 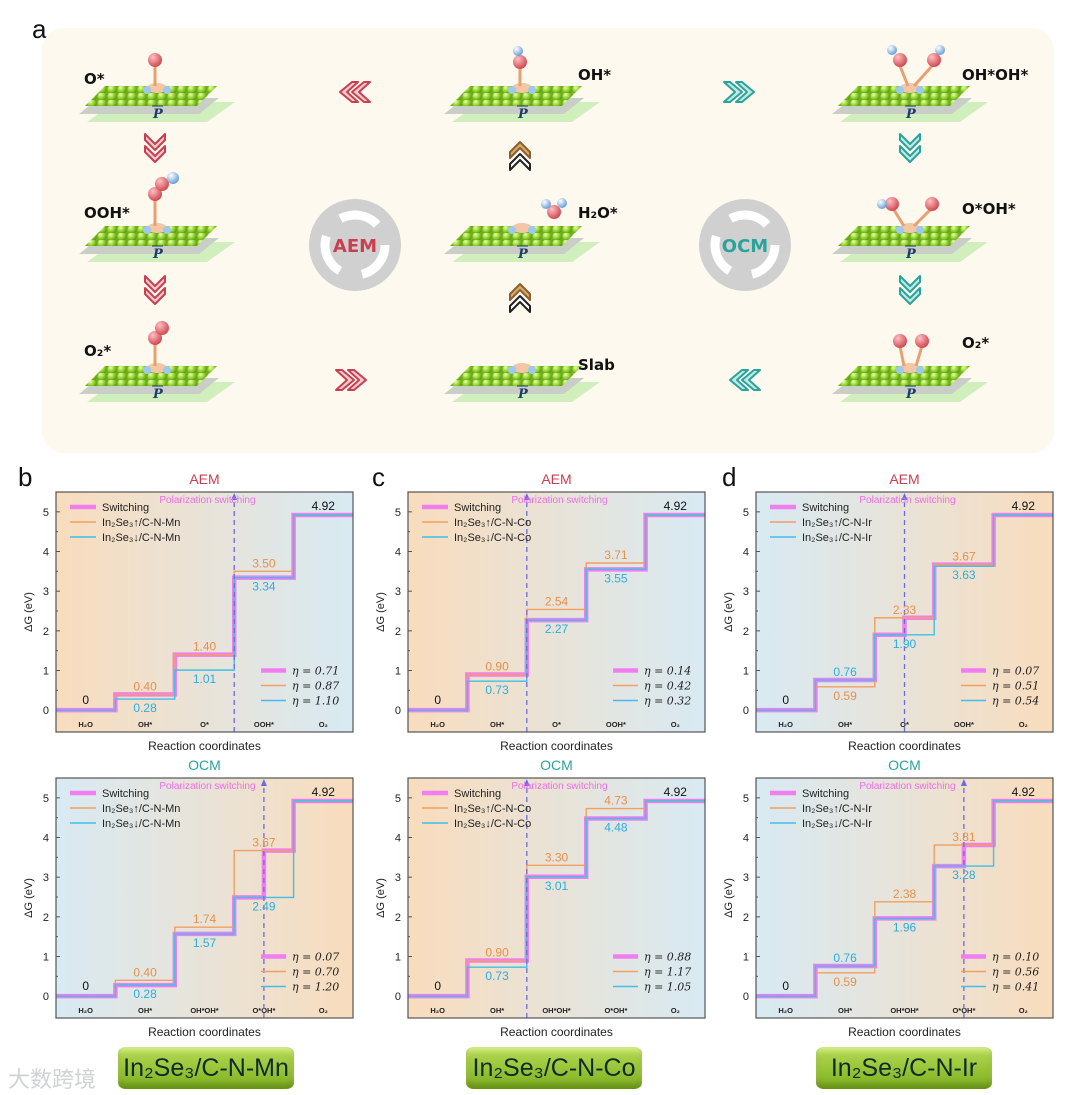 What do you see at coordinates (141, 824) in the screenshot?
I see `legend-label: In₂Se₃↓/C-N-Mn` at bounding box center [141, 824].